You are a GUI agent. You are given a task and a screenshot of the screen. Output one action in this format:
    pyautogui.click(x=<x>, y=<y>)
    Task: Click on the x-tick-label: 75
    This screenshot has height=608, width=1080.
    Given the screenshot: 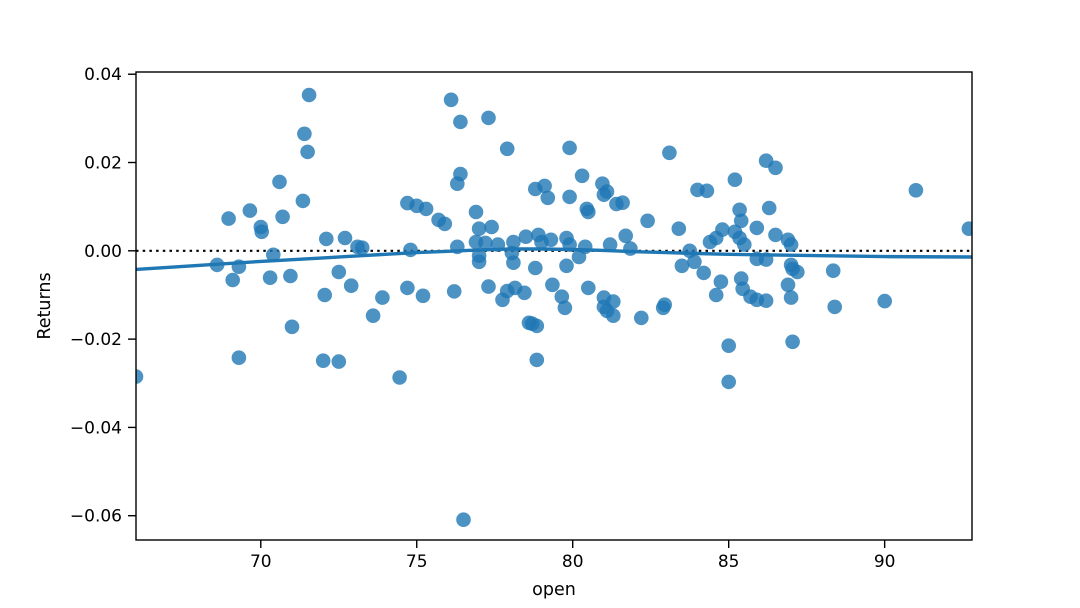 What is the action you would take?
    pyautogui.click(x=417, y=562)
    